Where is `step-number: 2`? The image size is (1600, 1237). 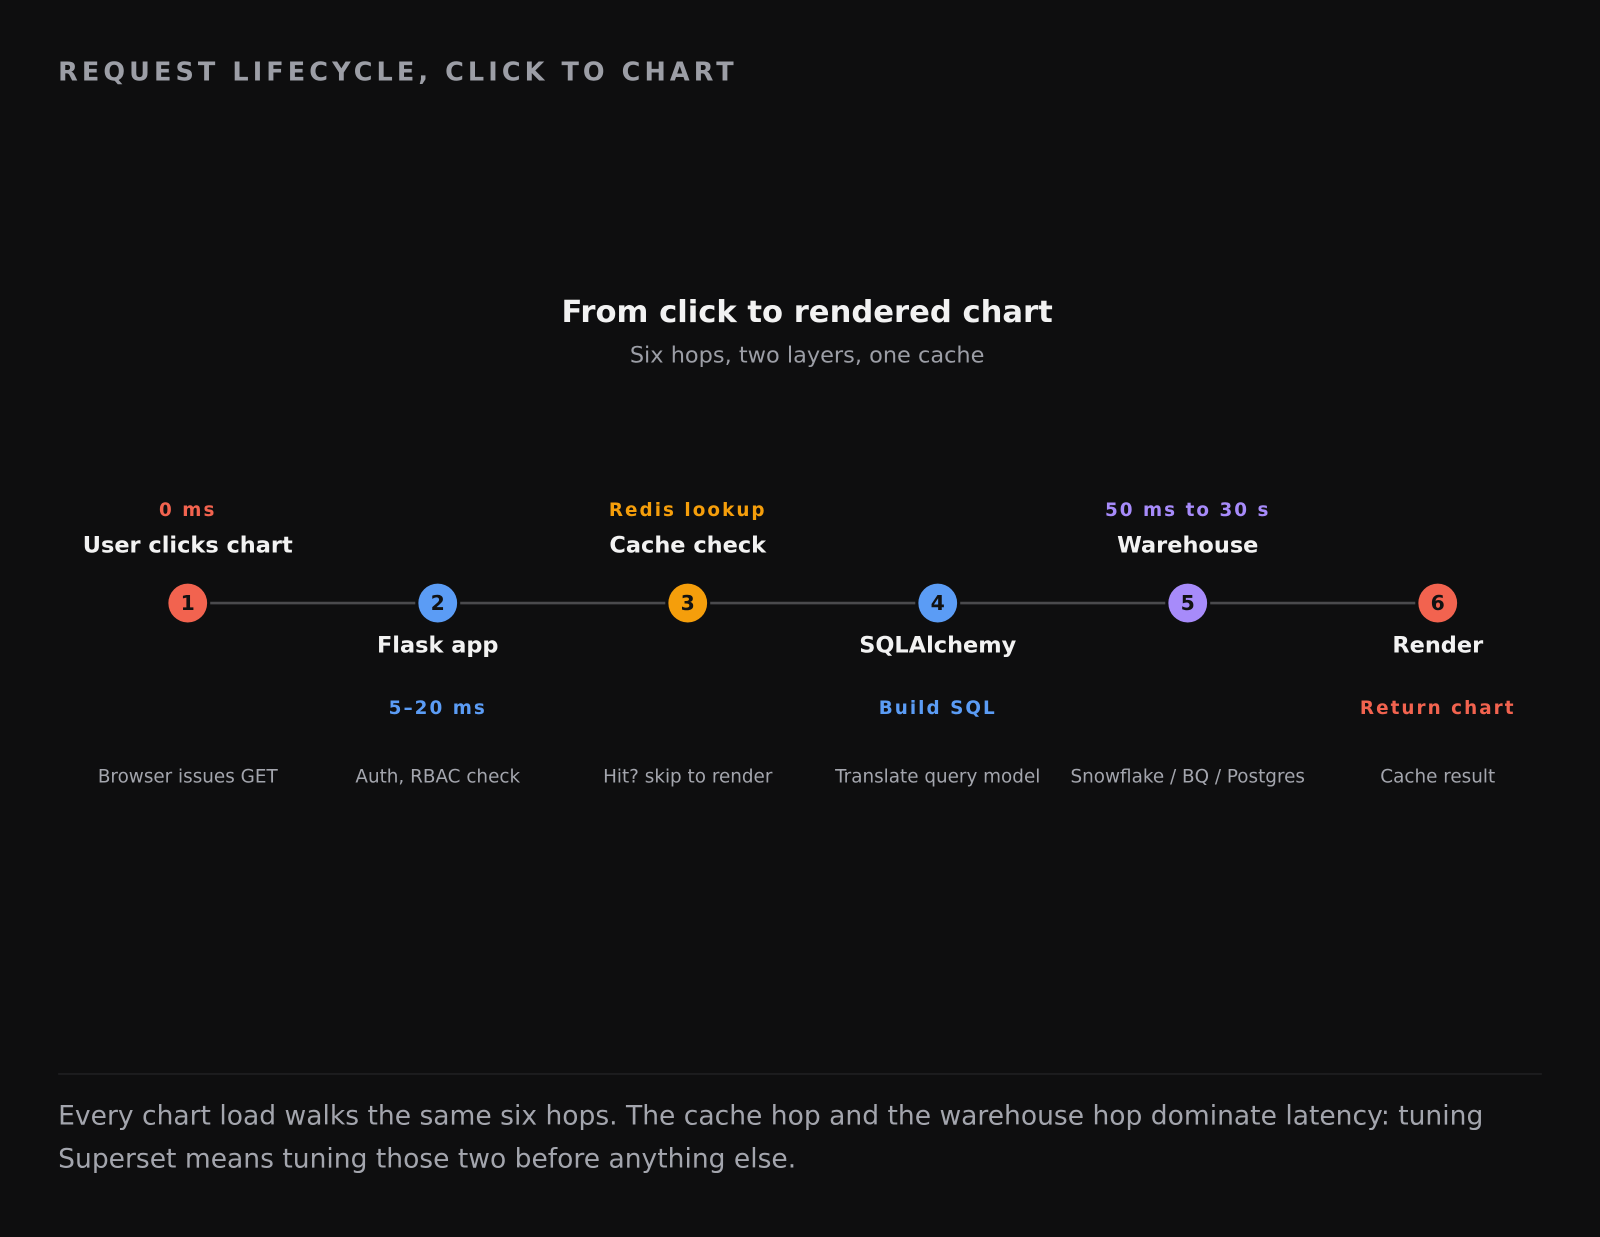 step-number: 2 is located at coordinates (438, 603).